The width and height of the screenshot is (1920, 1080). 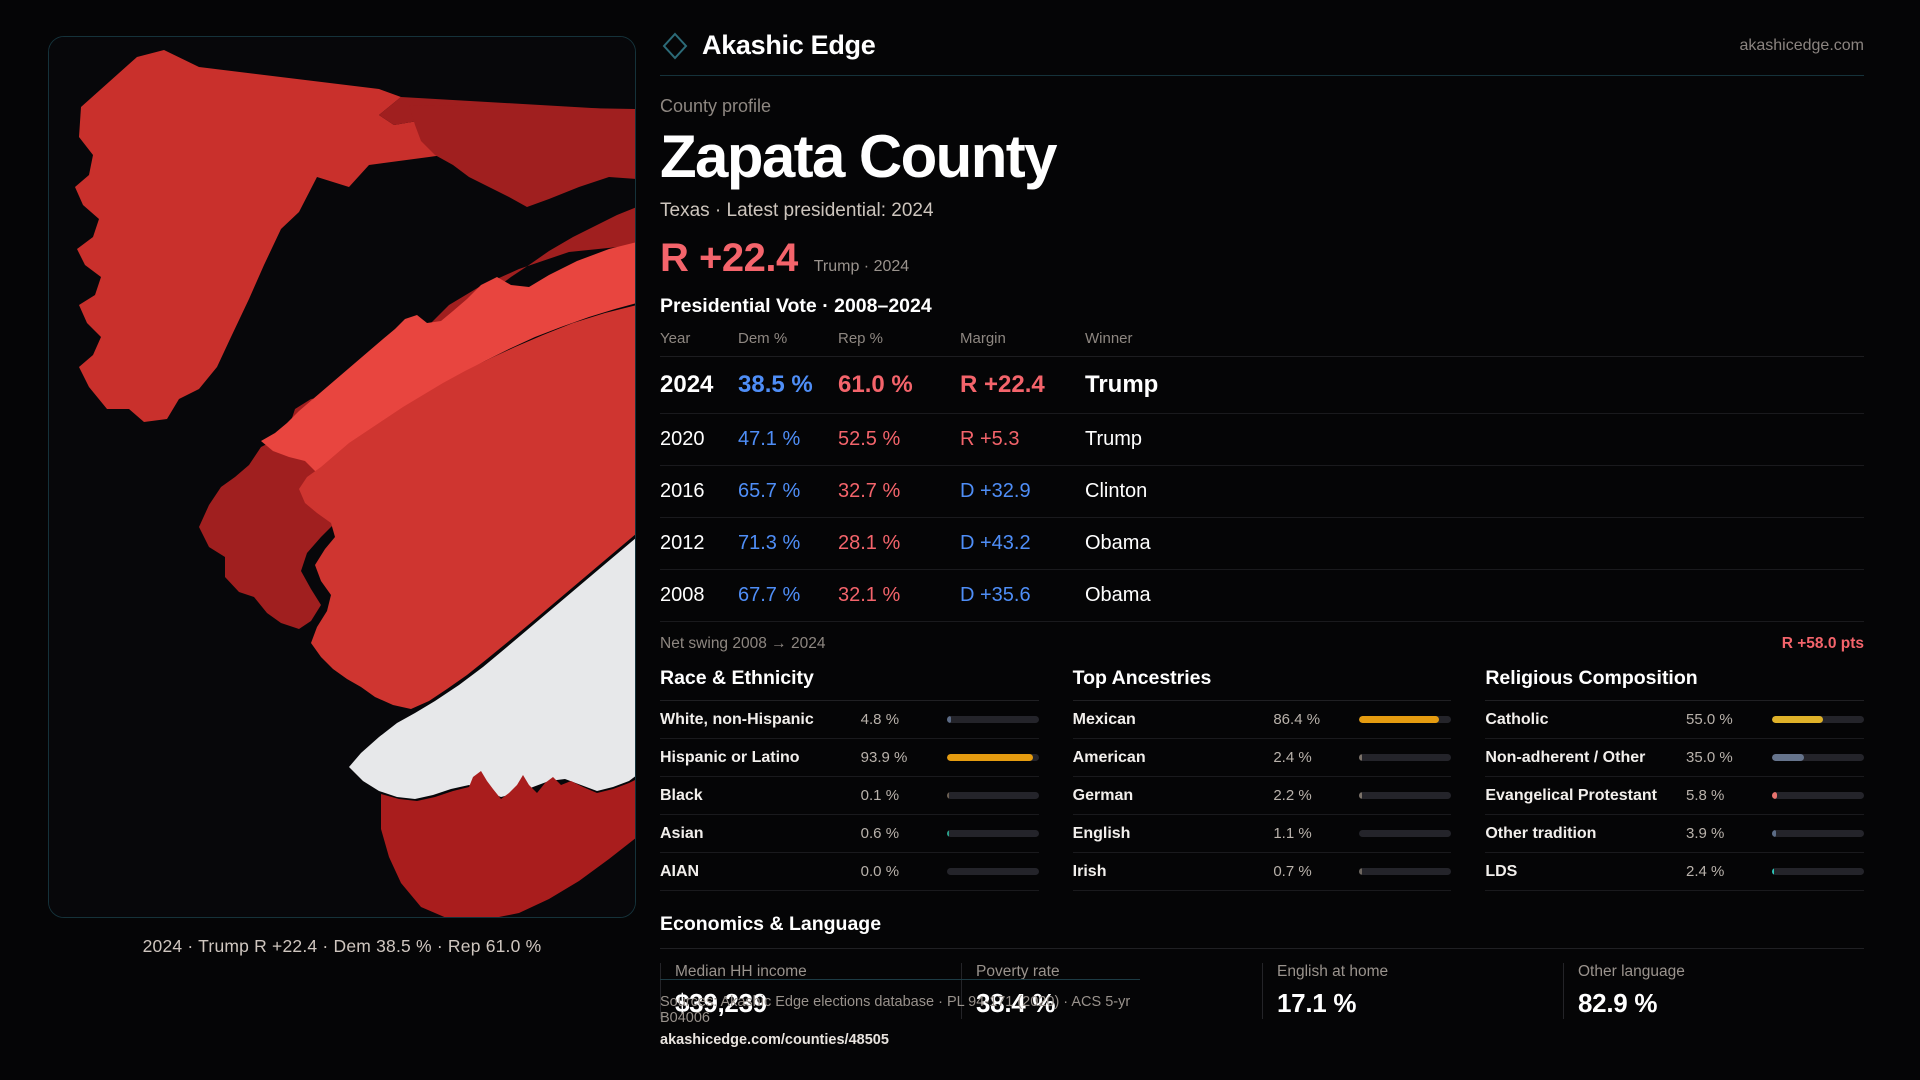 I want to click on vote-col-rep: Rep %, so click(x=899, y=343).